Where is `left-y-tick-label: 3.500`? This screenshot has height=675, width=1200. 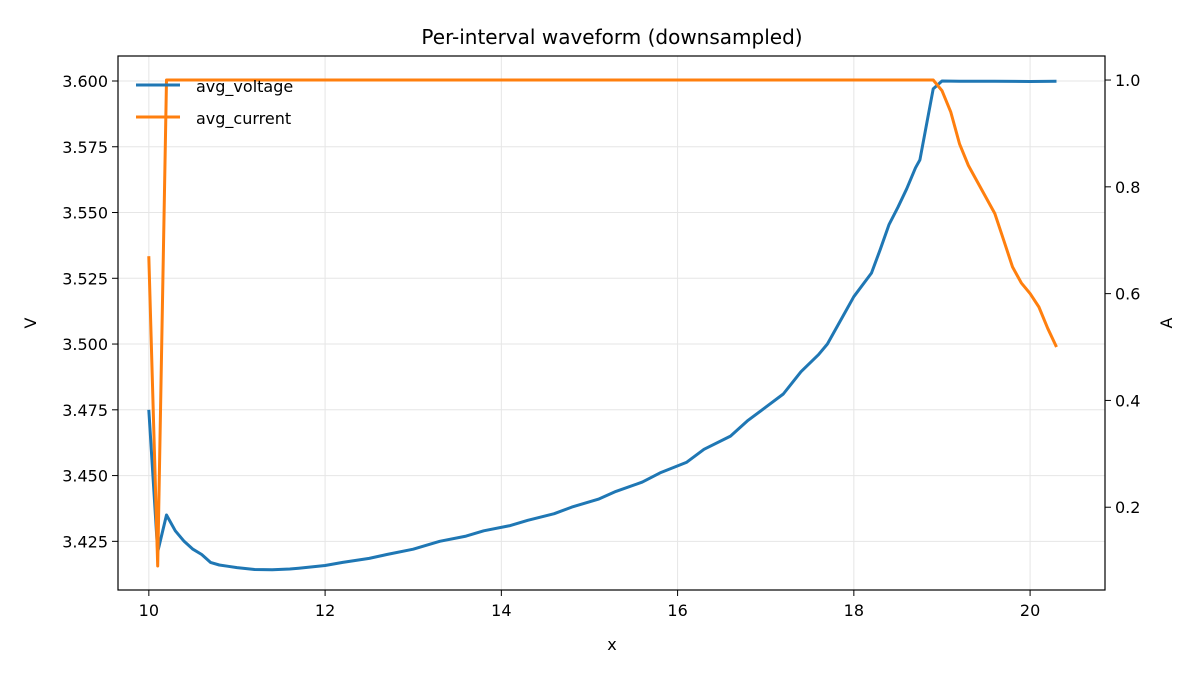 left-y-tick-label: 3.500 is located at coordinates (85, 344).